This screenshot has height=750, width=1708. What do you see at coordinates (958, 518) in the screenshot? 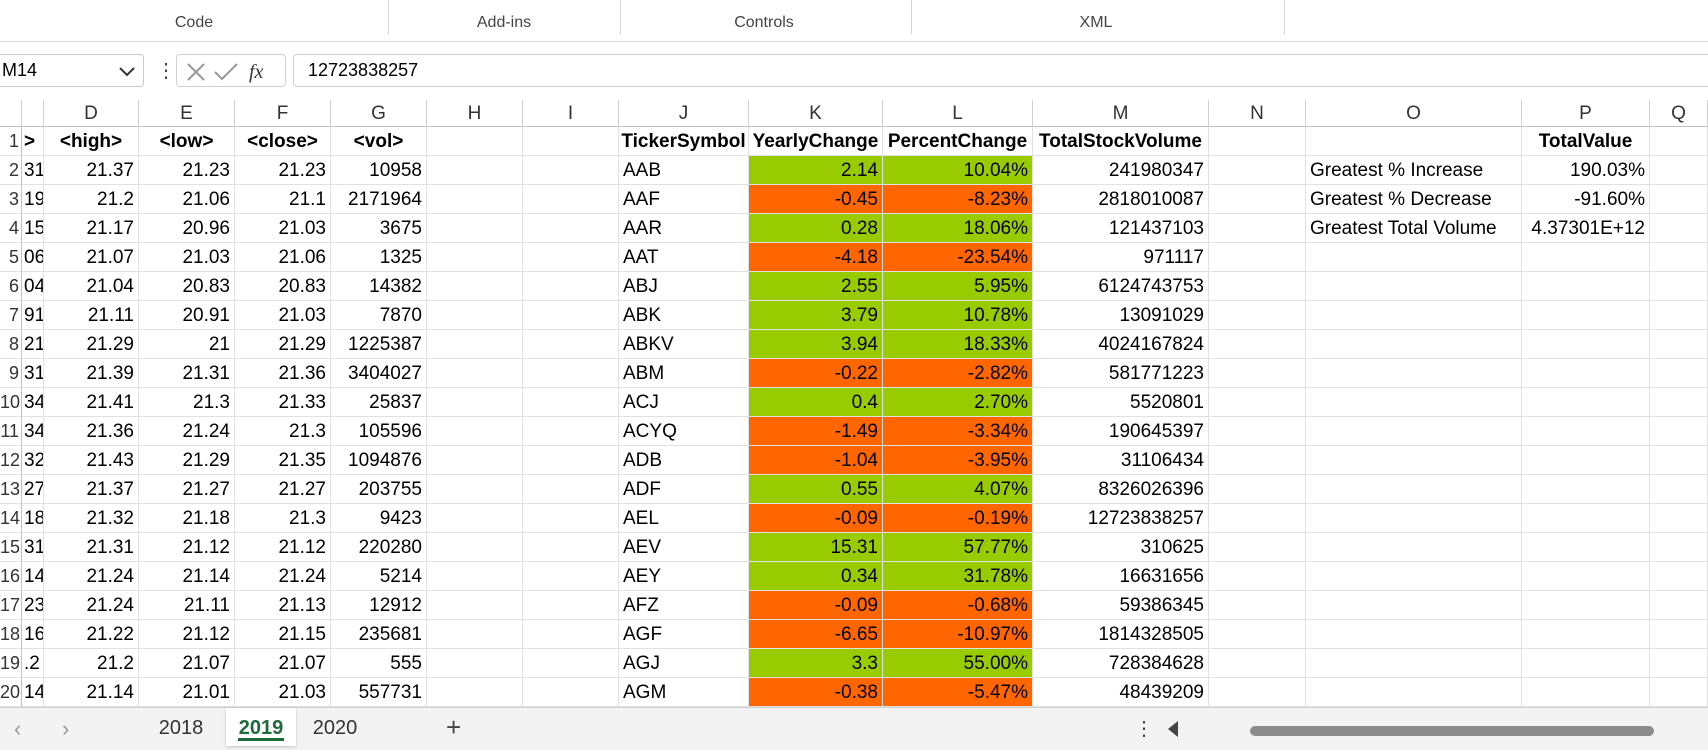
I see `cell-value: -0.19%` at bounding box center [958, 518].